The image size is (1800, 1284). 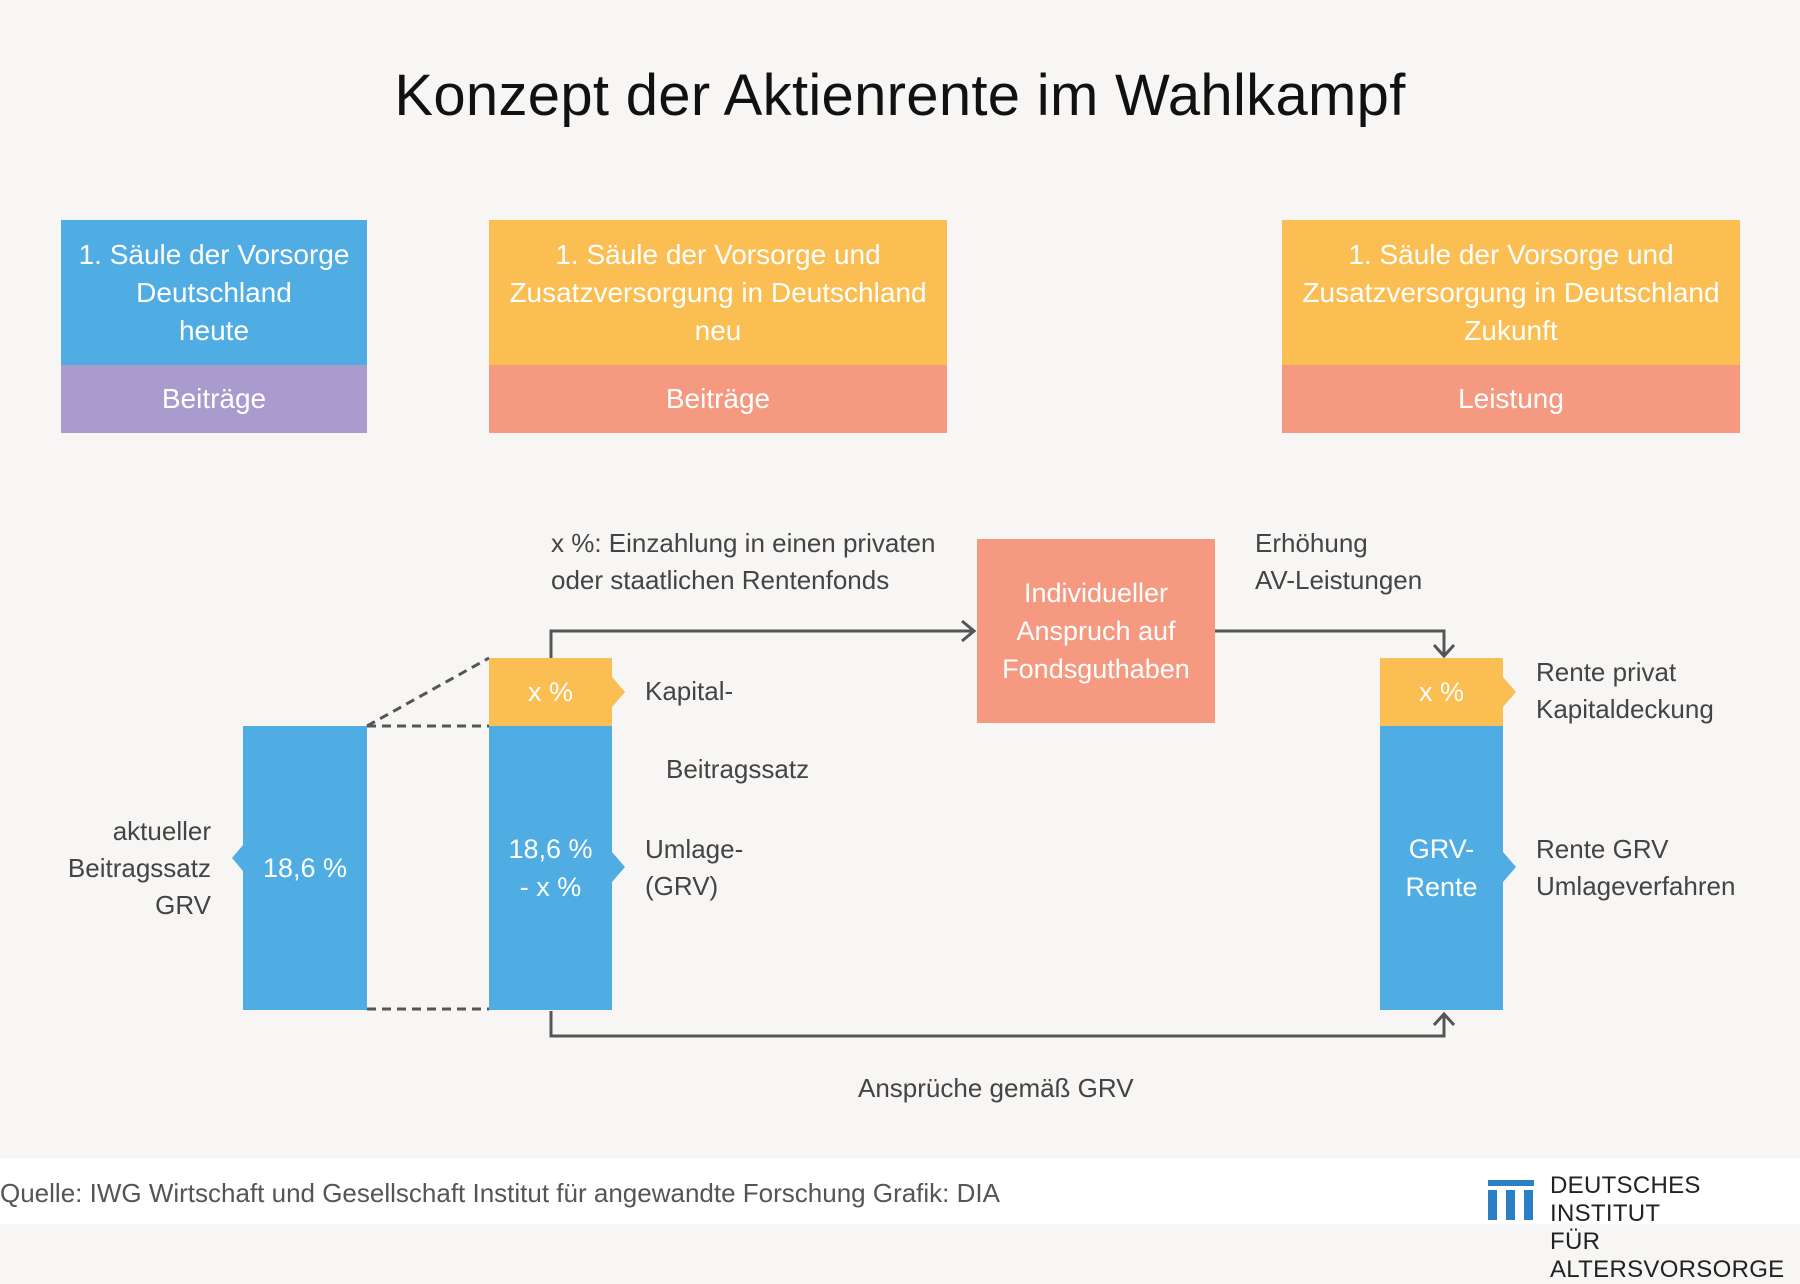 I want to click on label-line: Umlageverfahren, so click(x=1636, y=886).